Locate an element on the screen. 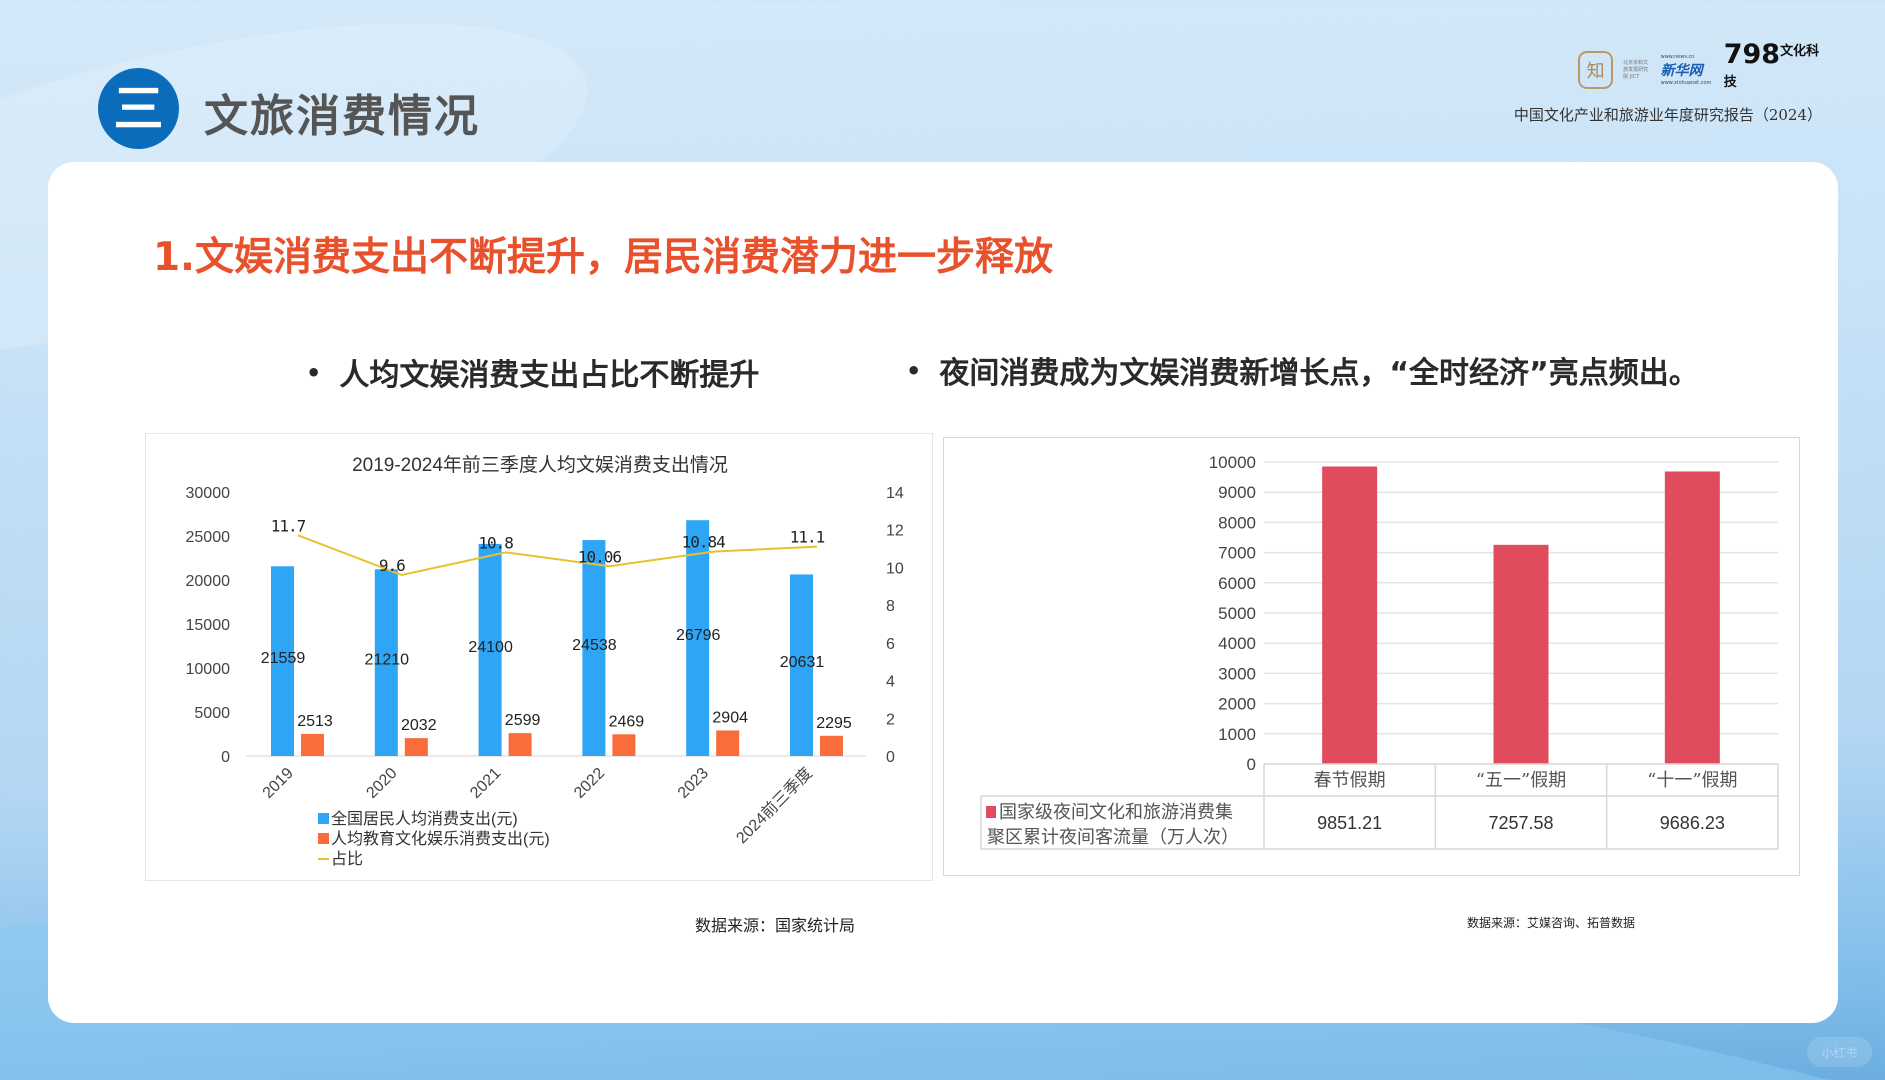 The width and height of the screenshot is (1885, 1080). category-label: “五一”假期 is located at coordinates (1521, 780).